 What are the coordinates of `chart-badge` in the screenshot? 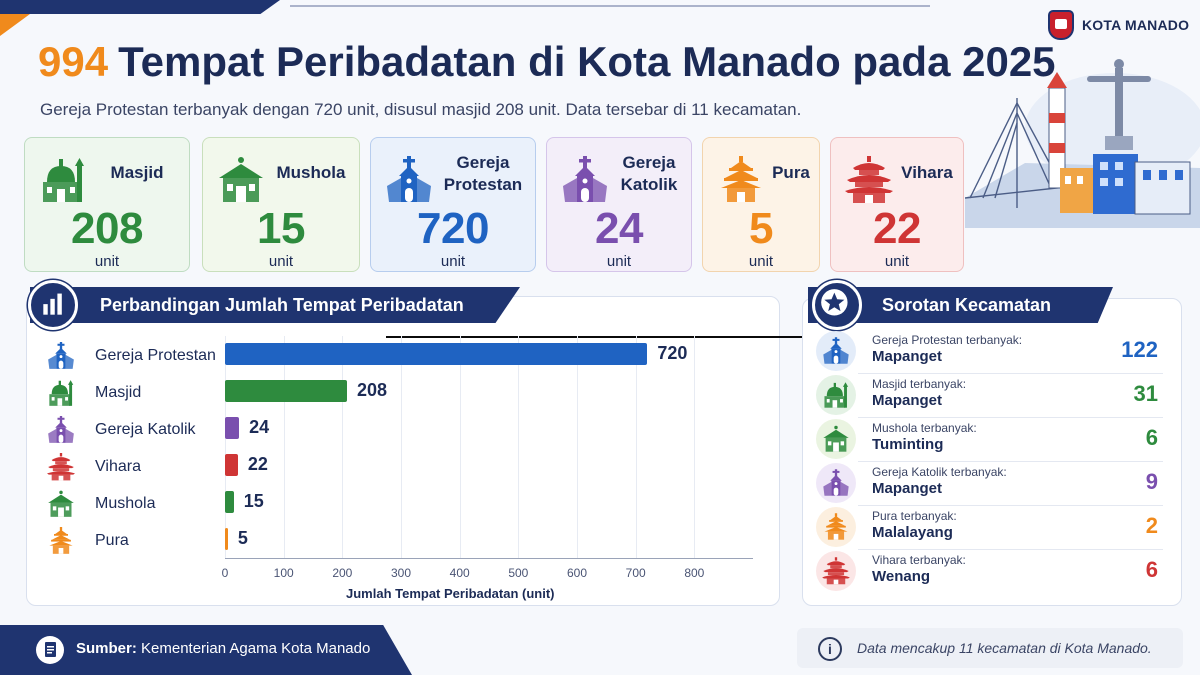 It's located at (53, 305).